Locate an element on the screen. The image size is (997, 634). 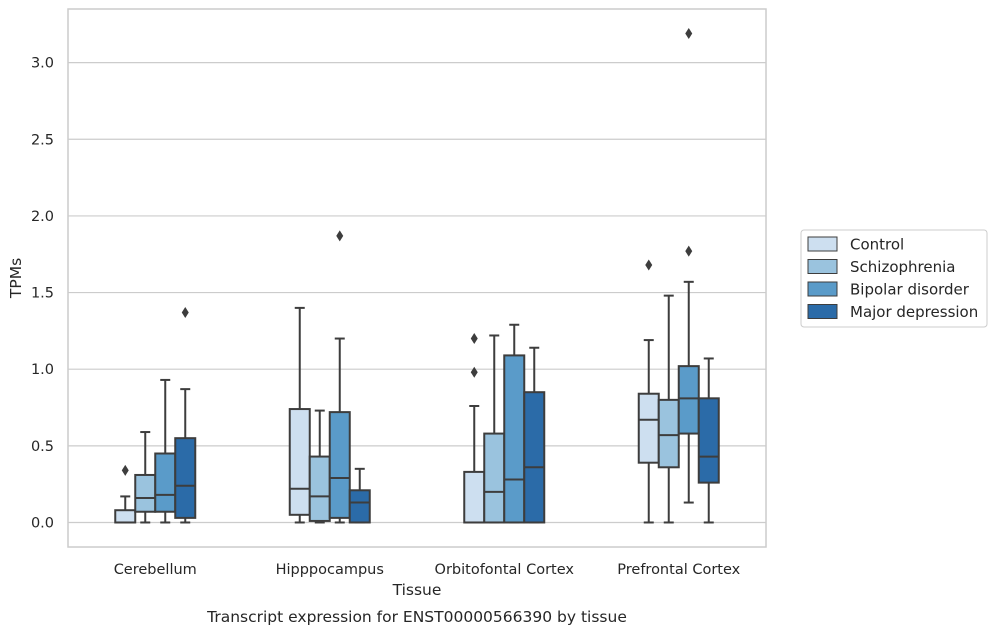
x-tick-label: Prefrontal Cortex is located at coordinates (678, 570).